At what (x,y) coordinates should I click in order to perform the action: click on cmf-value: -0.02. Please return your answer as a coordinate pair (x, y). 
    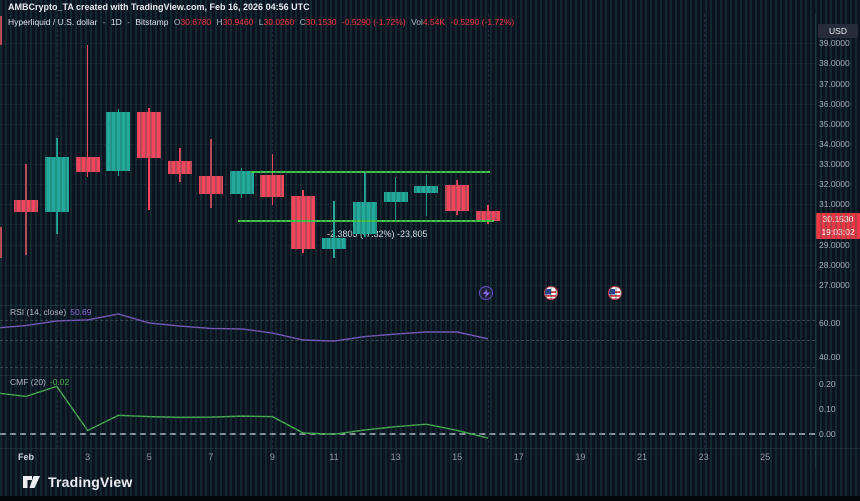
    Looking at the image, I should click on (59, 382).